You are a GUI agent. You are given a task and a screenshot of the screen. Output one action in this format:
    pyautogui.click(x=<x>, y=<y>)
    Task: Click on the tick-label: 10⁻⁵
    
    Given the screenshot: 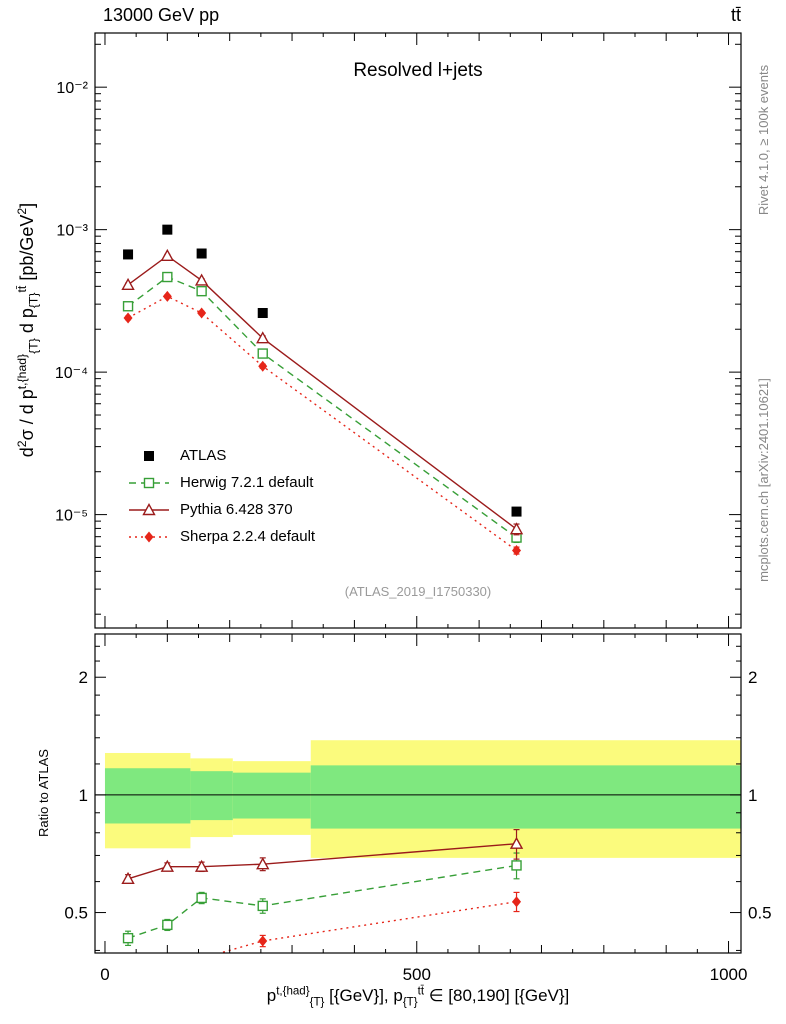 What is the action you would take?
    pyautogui.click(x=71, y=516)
    